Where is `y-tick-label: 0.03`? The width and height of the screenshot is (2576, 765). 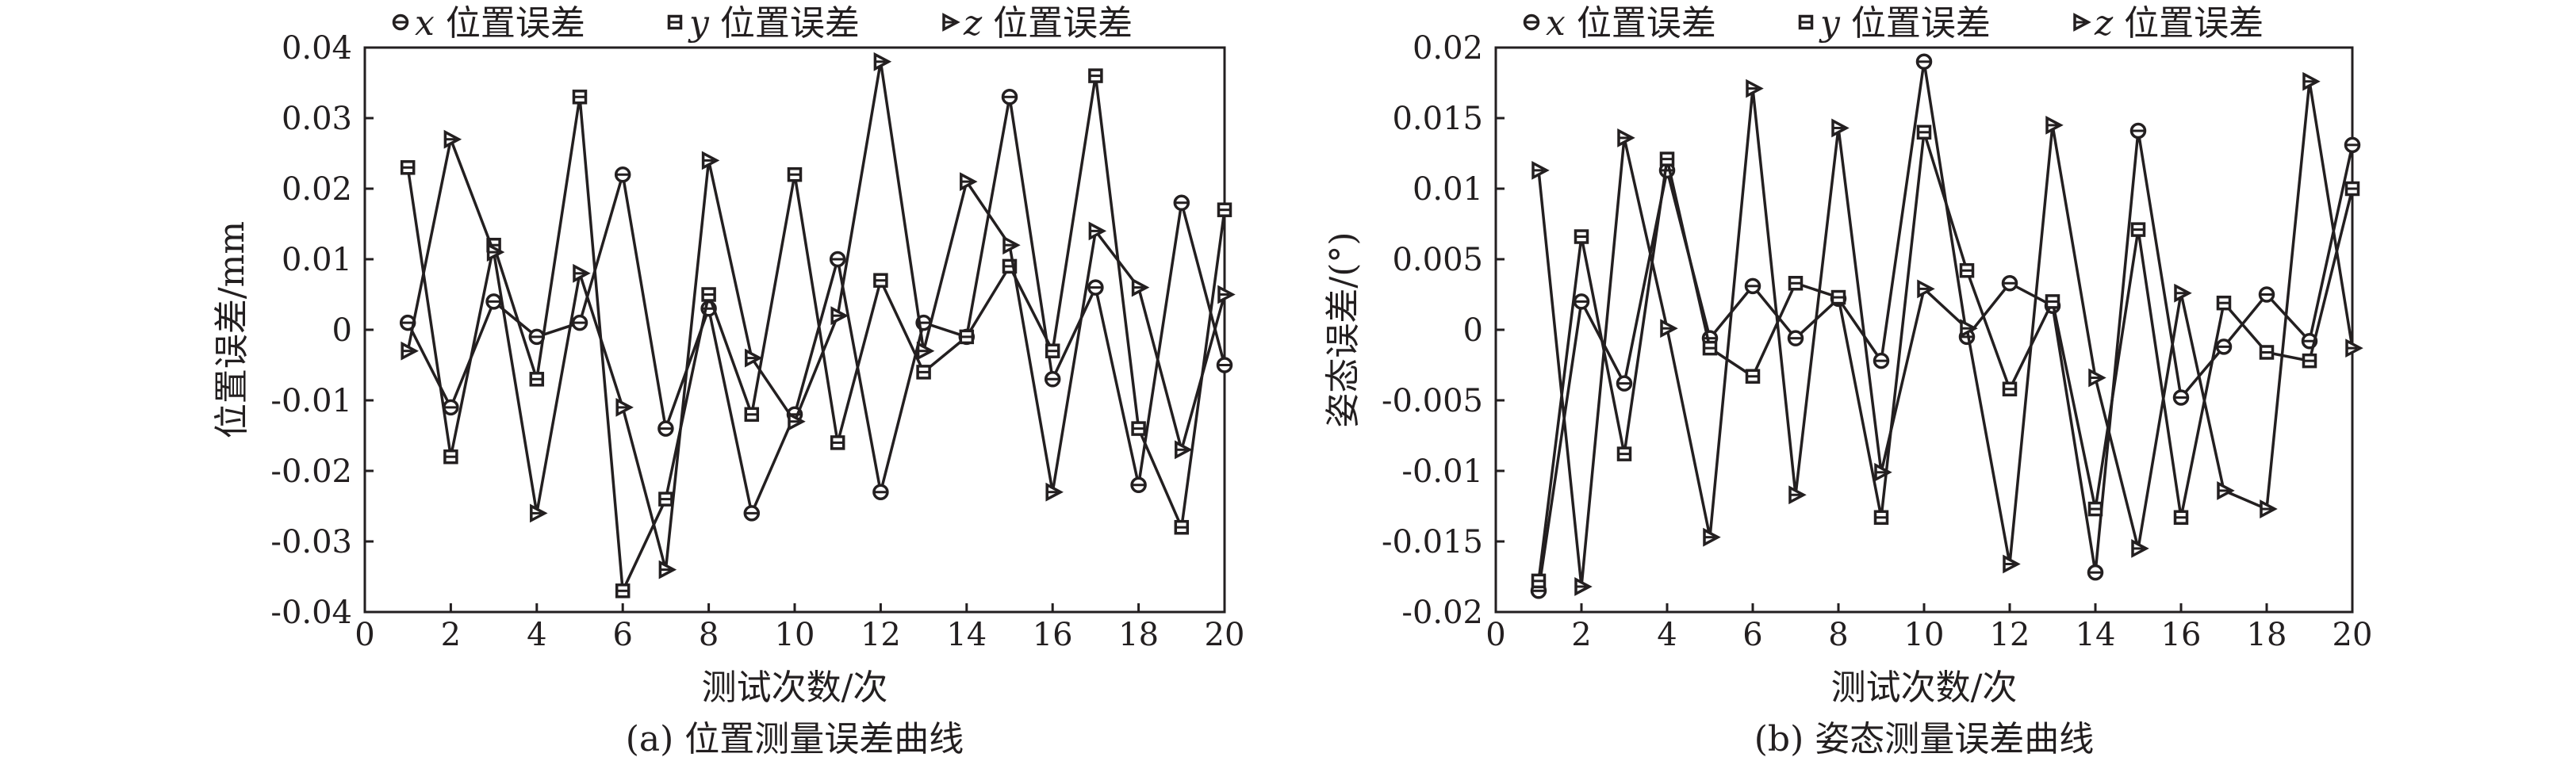
y-tick-label: 0.03 is located at coordinates (317, 119).